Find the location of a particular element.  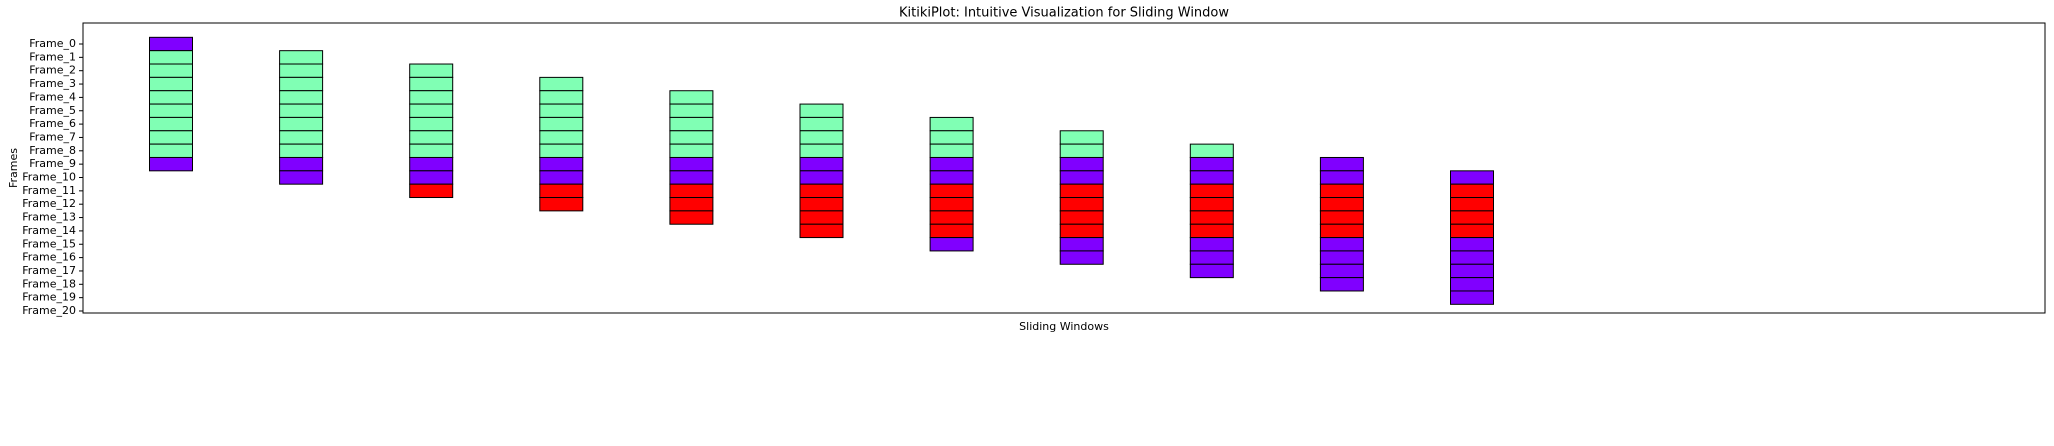

y-tick-label: Frame_3 is located at coordinates (52, 83).